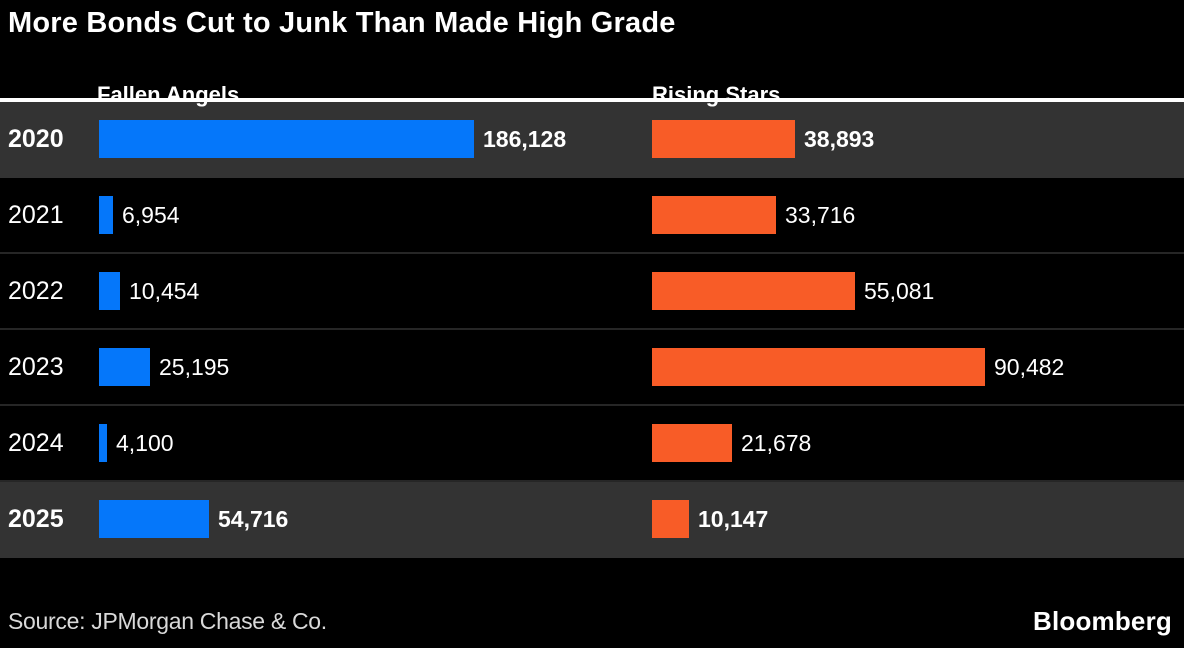  Describe the element at coordinates (918, 443) in the screenshot. I see `rising-stars-cell: 21,678` at that location.